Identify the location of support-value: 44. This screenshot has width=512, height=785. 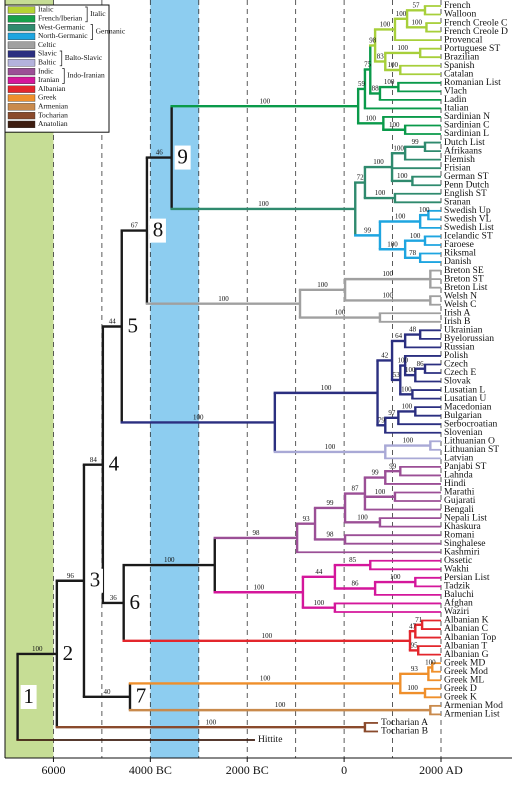
(113, 322).